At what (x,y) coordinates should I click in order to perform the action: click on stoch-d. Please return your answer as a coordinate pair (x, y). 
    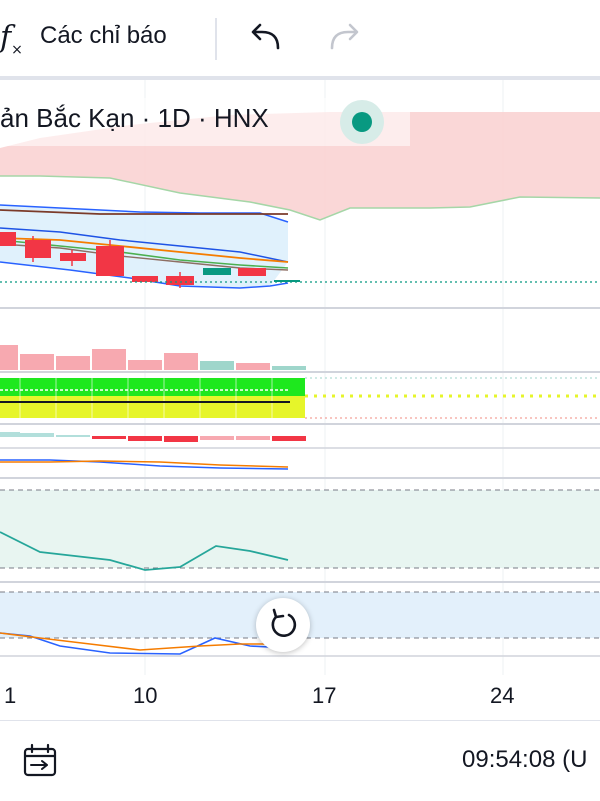
    Looking at the image, I should click on (144, 641).